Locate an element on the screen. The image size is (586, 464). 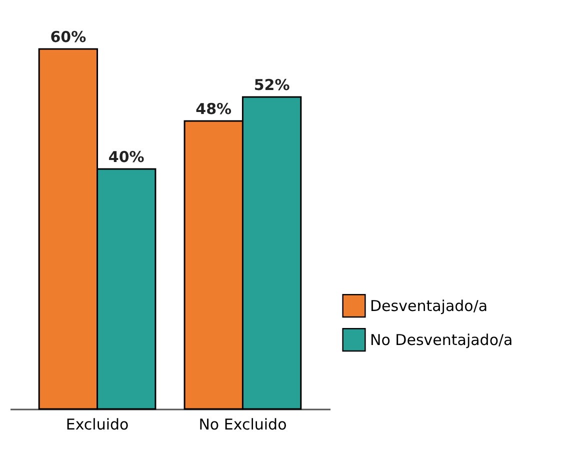
legend-label: No Desventajado/a is located at coordinates (441, 339).